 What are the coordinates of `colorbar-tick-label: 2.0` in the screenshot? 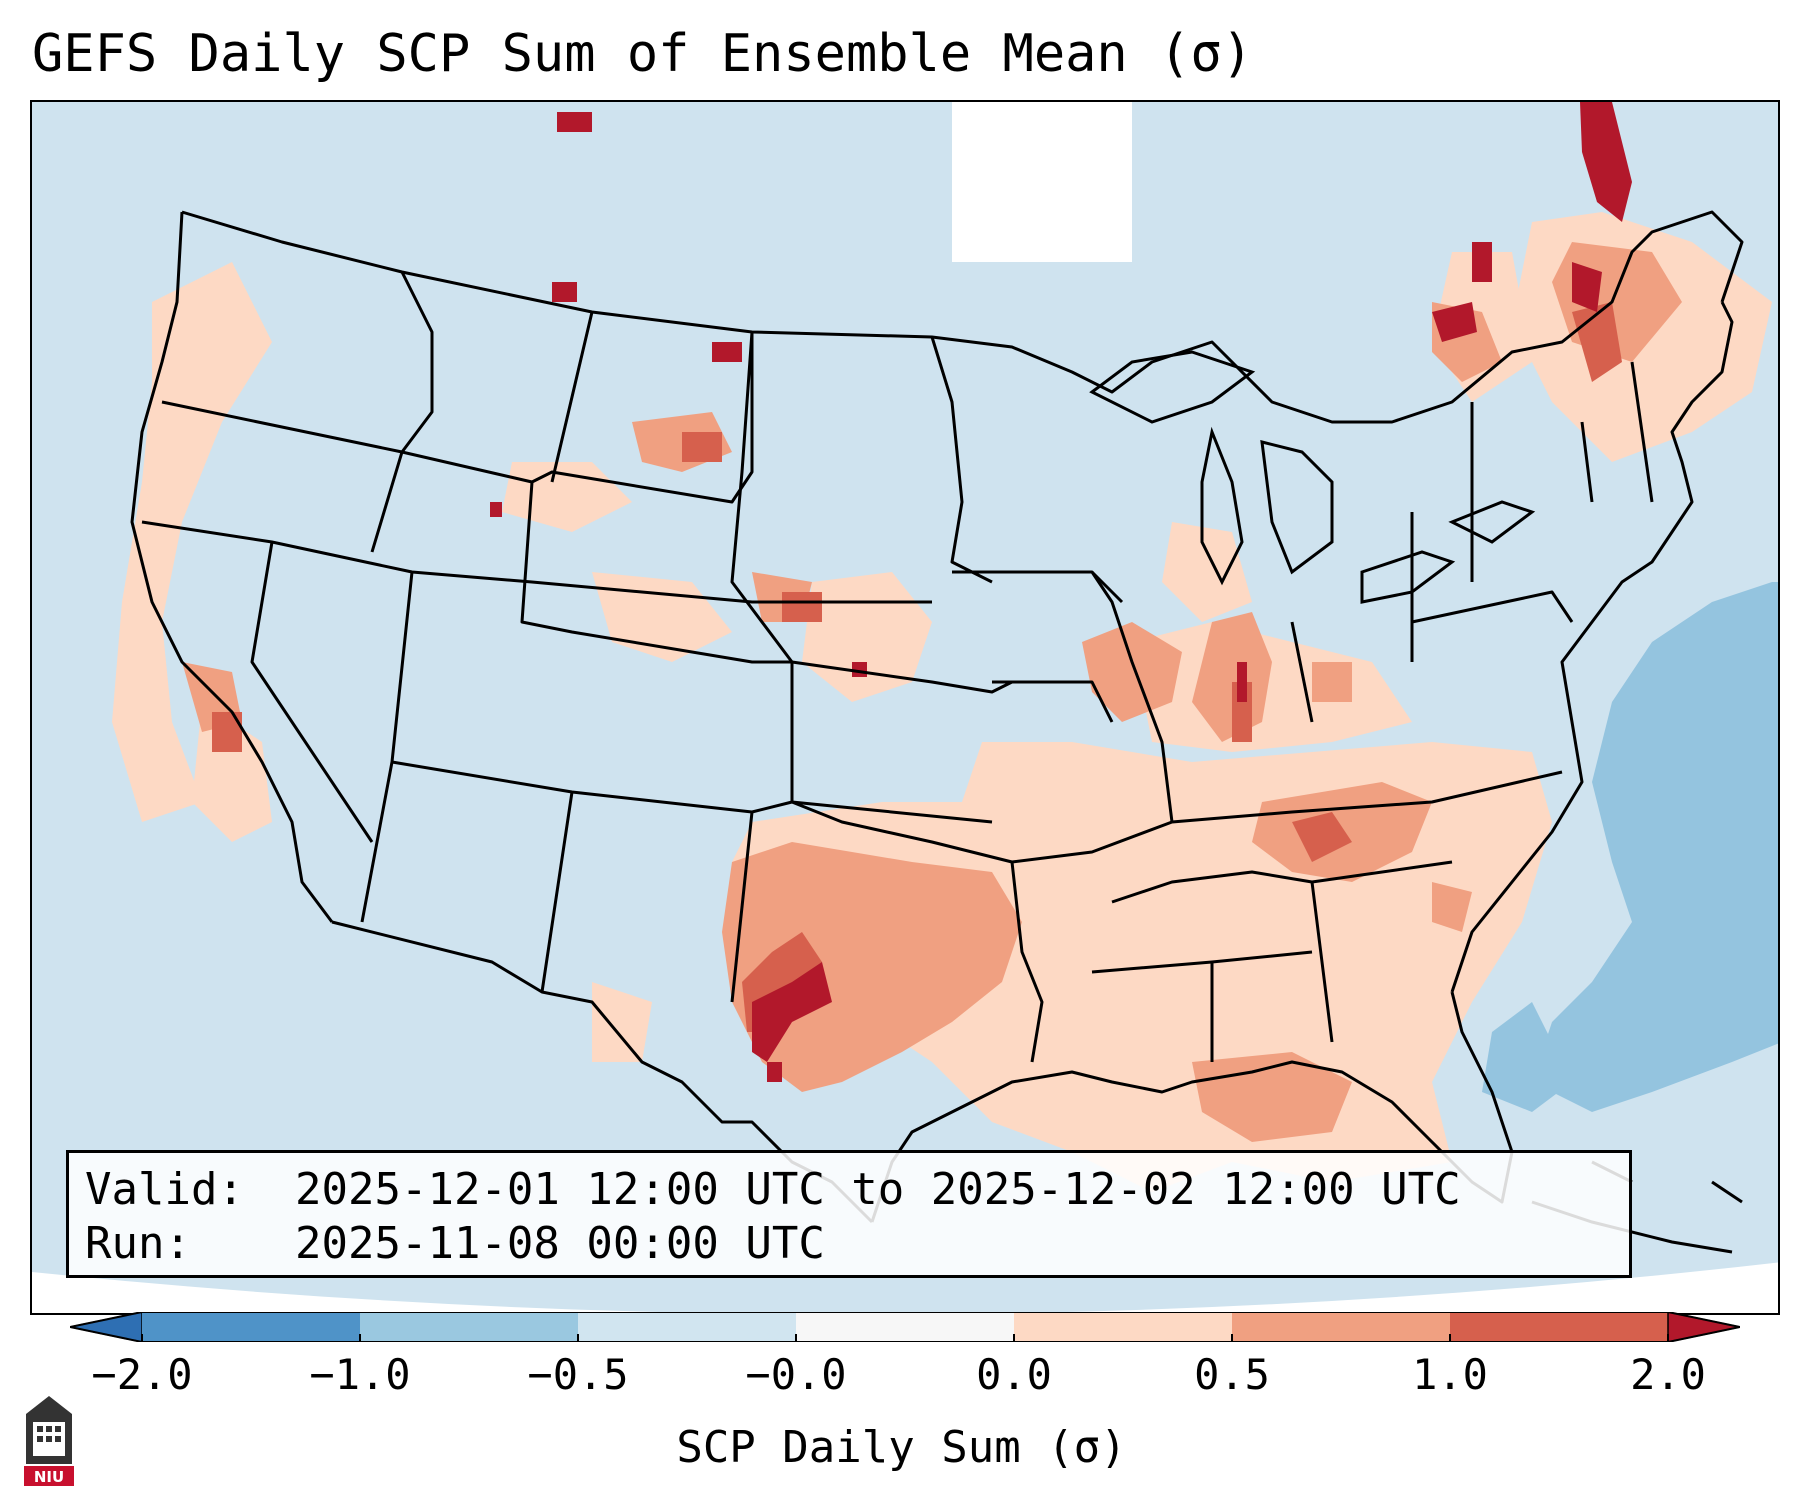 It's located at (1668, 1374).